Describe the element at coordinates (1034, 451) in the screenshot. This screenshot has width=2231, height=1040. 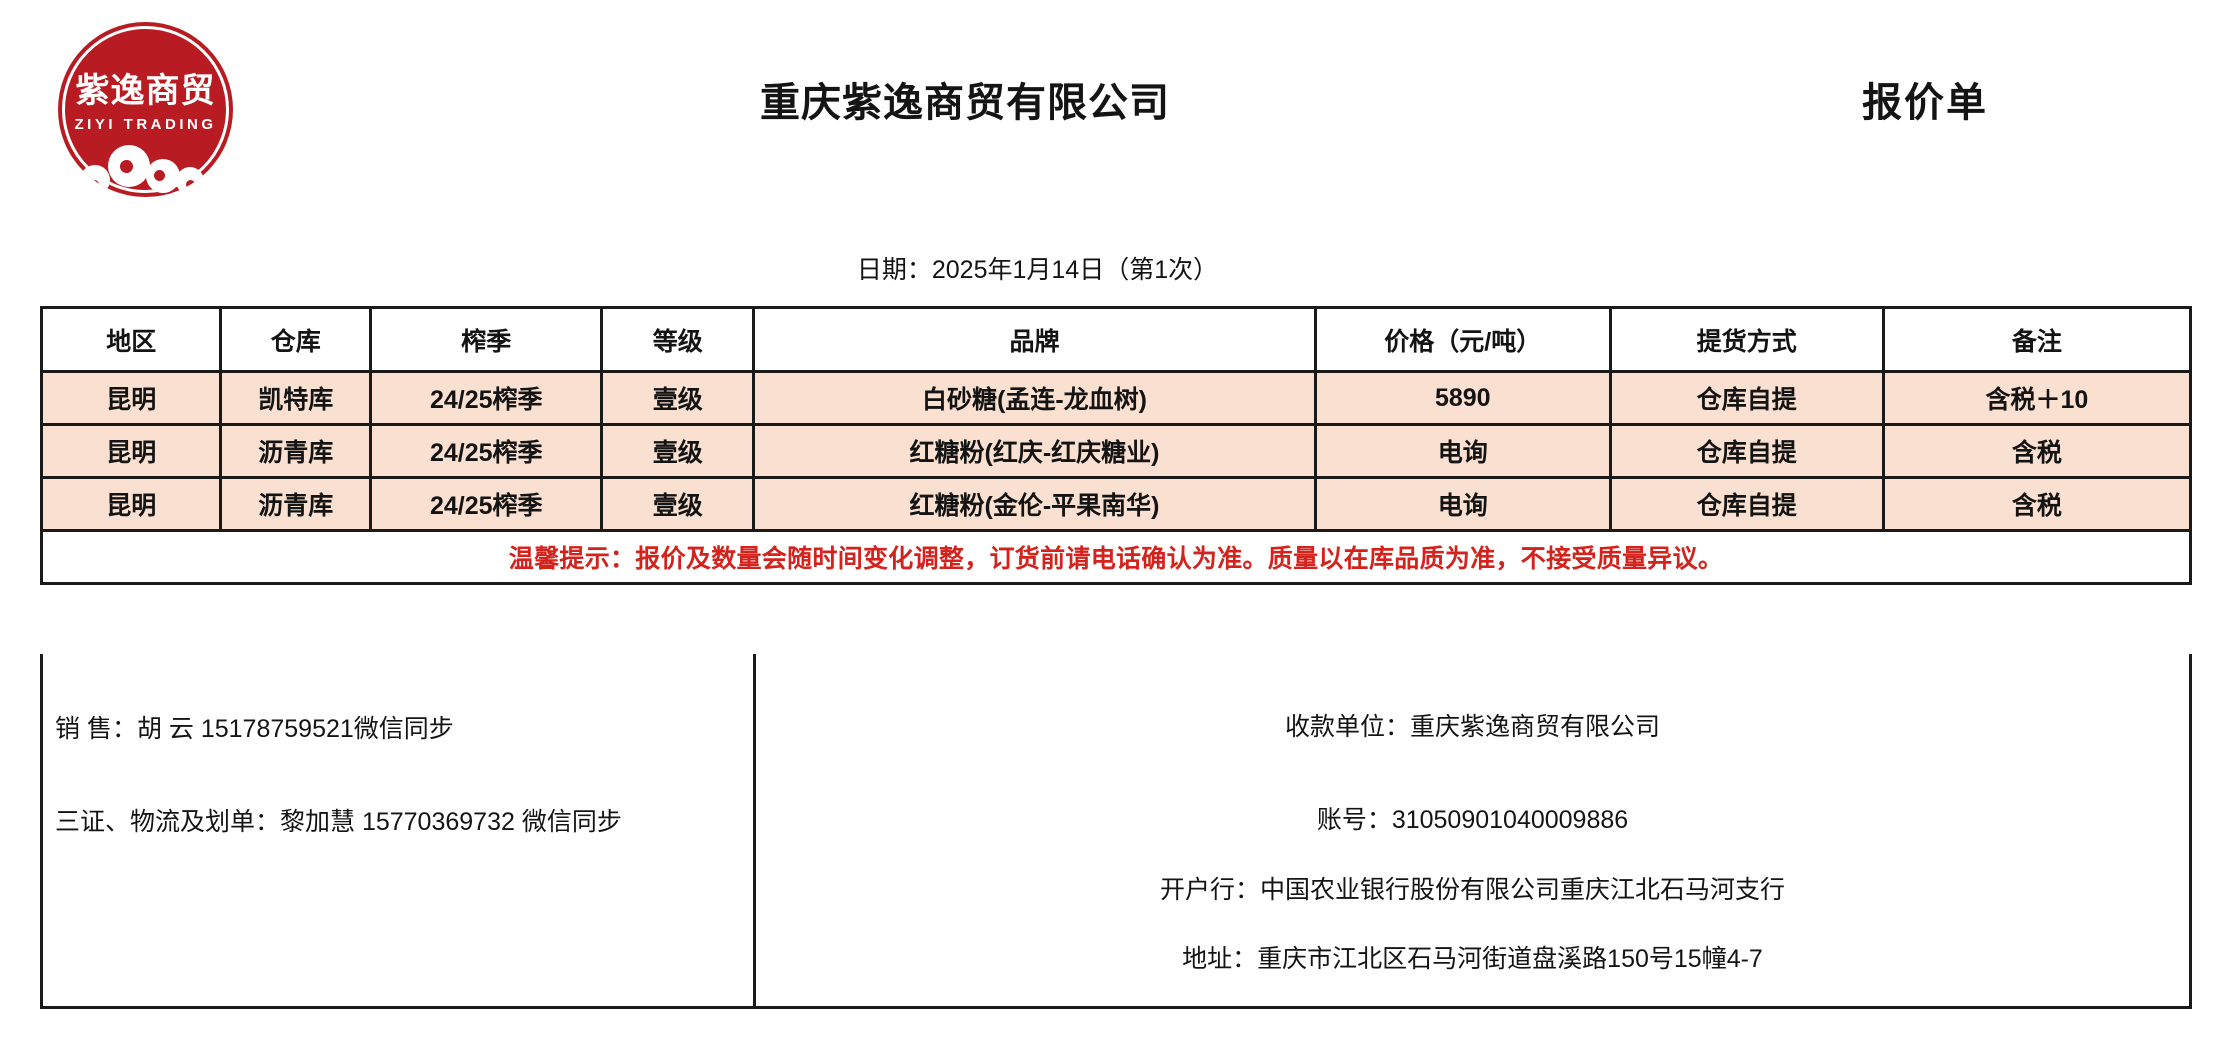
I see `cell-brand: 红糖粉(红庆-红庆糖业)` at that location.